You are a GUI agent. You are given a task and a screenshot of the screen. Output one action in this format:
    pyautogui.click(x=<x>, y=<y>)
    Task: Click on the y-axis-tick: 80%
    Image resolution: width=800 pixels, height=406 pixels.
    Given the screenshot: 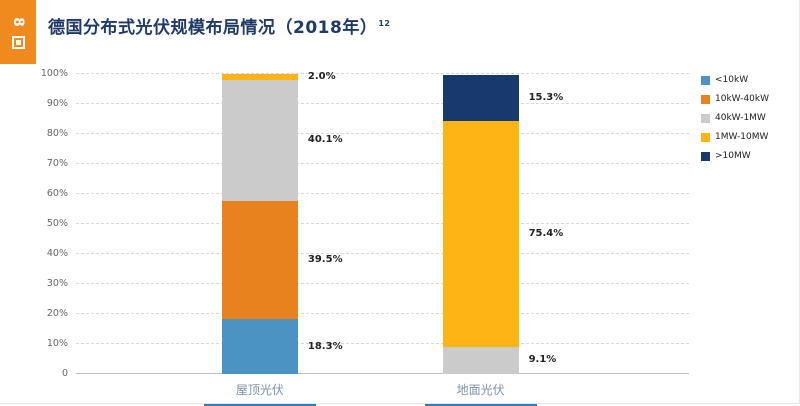 What is the action you would take?
    pyautogui.click(x=57, y=133)
    